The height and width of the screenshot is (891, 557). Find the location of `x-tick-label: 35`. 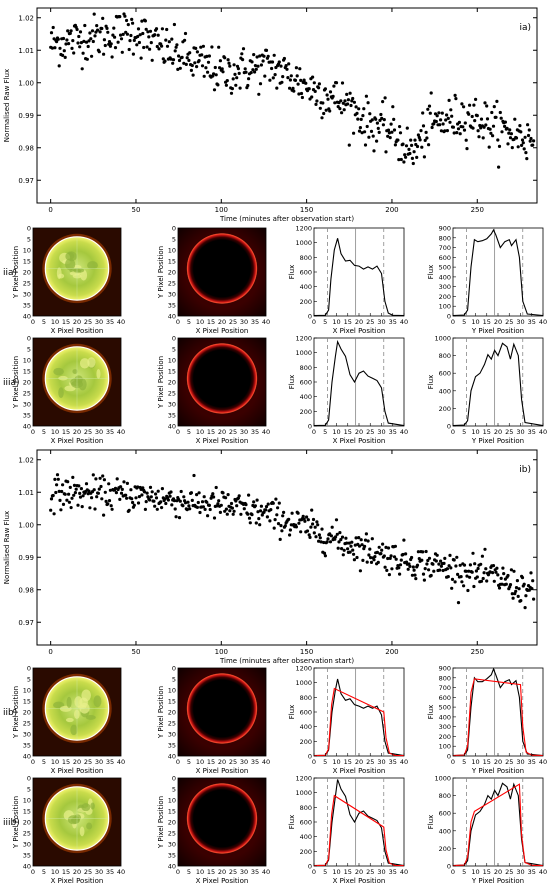

x-tick-label: 35 is located at coordinates (532, 432).